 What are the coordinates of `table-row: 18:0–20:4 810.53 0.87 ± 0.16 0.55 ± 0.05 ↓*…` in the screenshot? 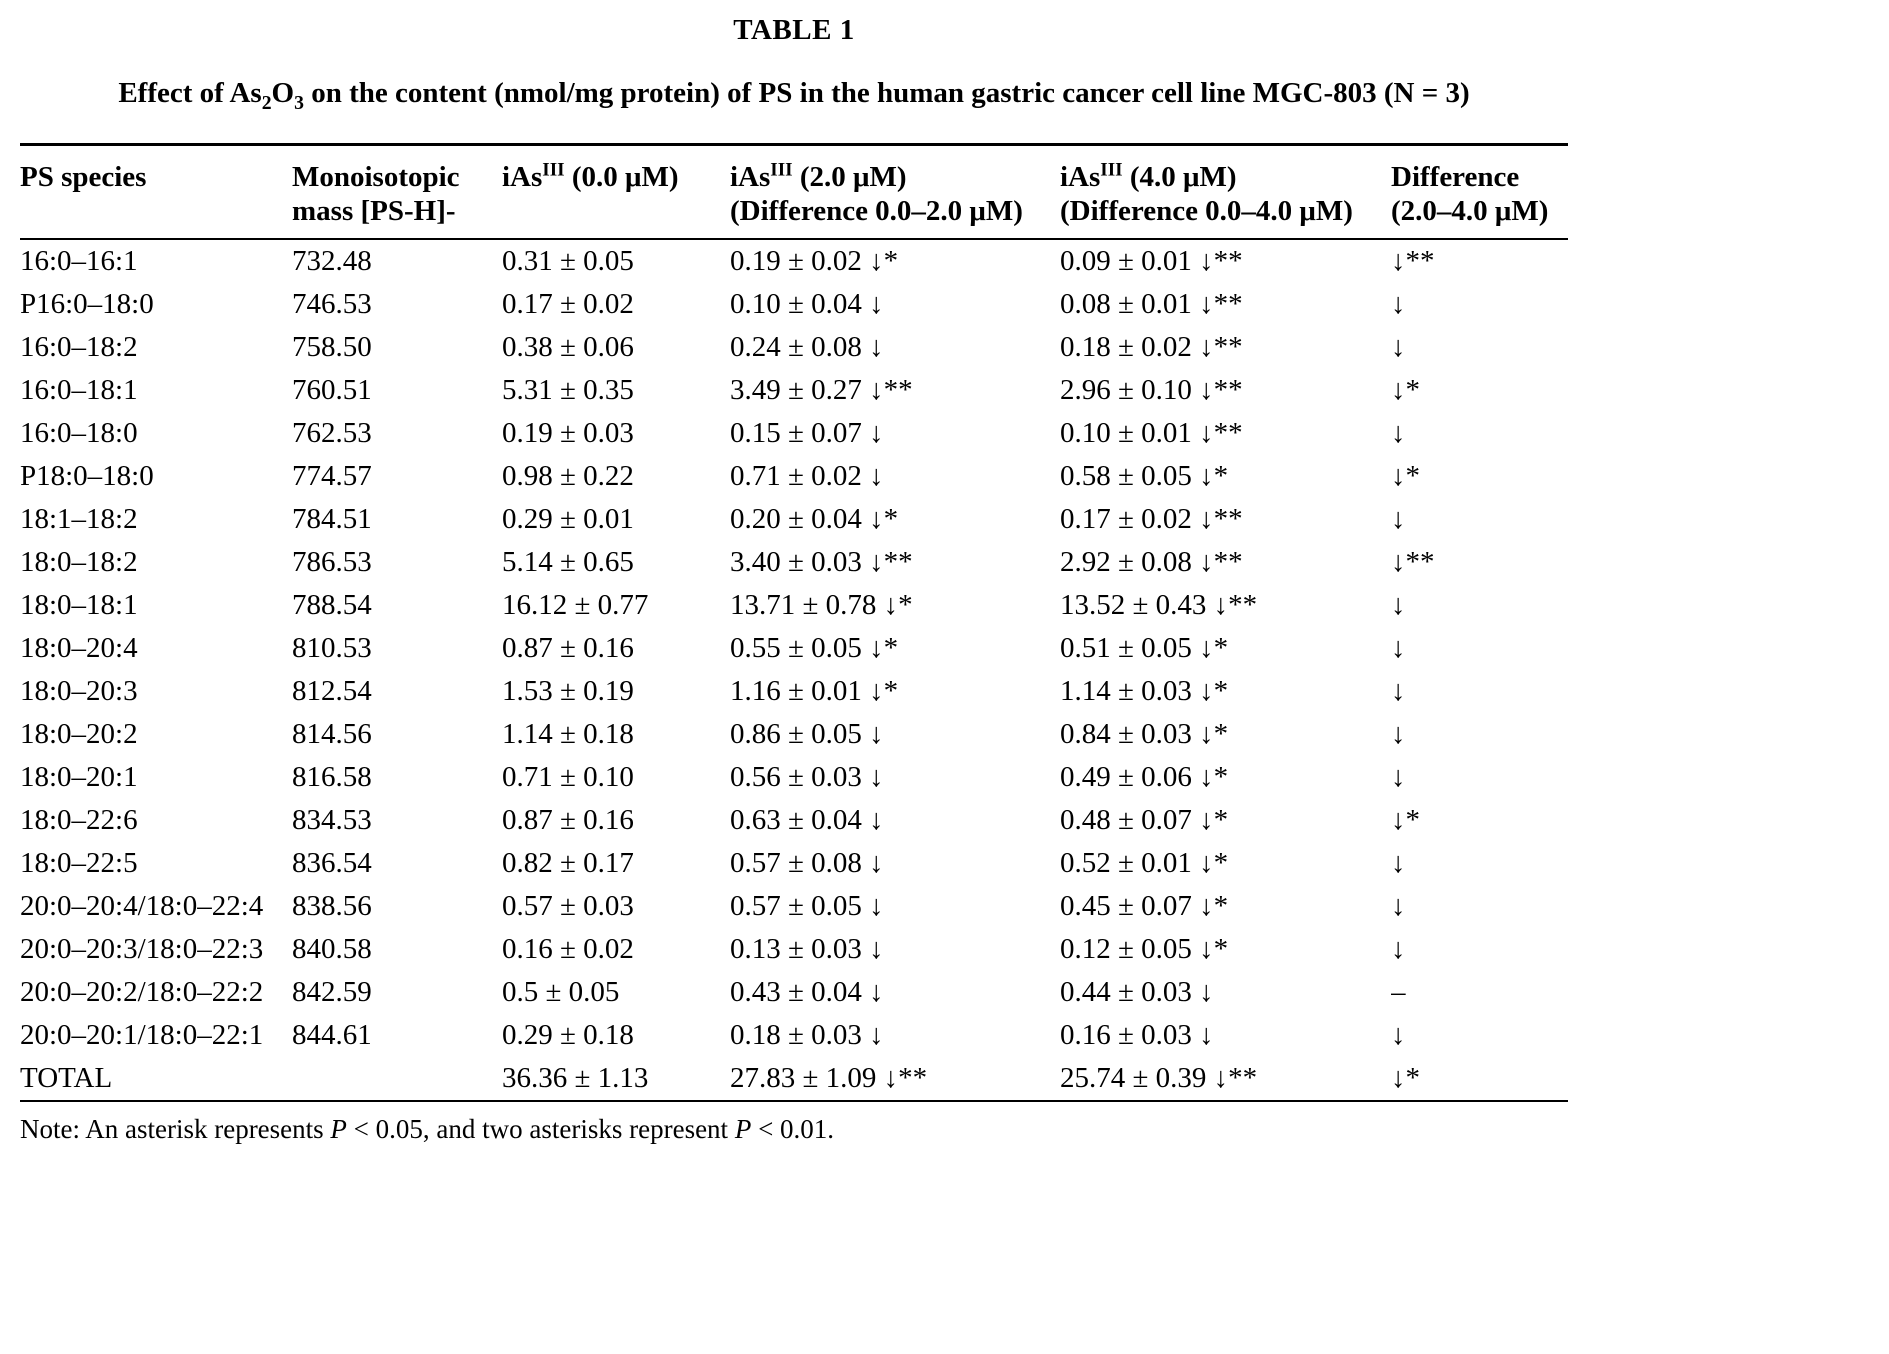 It's located at (794, 648).